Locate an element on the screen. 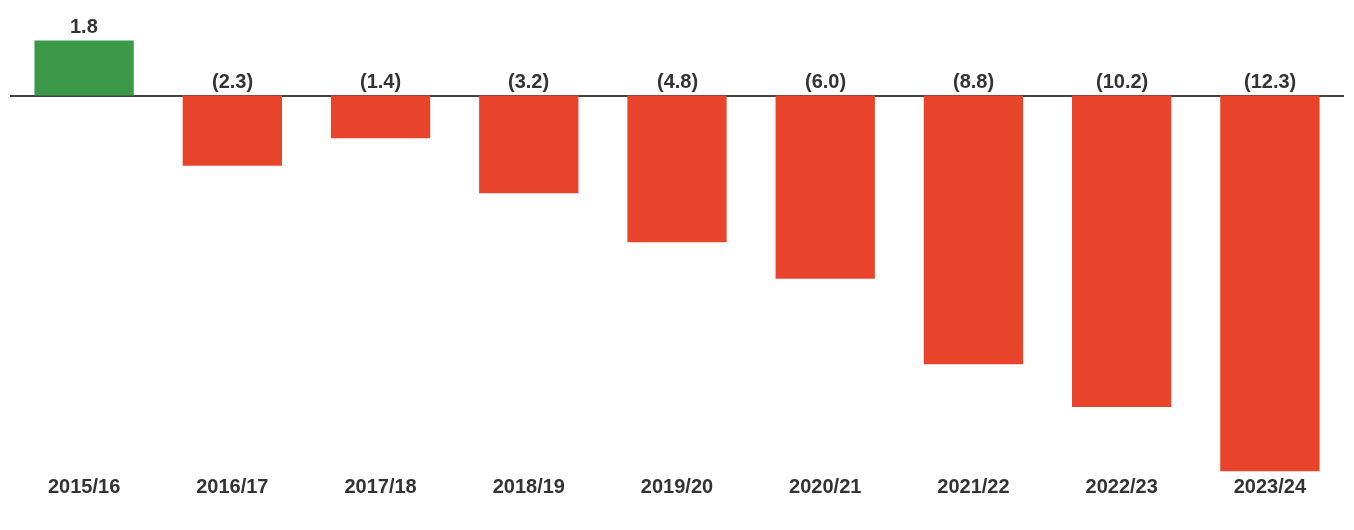 This screenshot has height=530, width=1354. data-label: (6.0) is located at coordinates (826, 81).